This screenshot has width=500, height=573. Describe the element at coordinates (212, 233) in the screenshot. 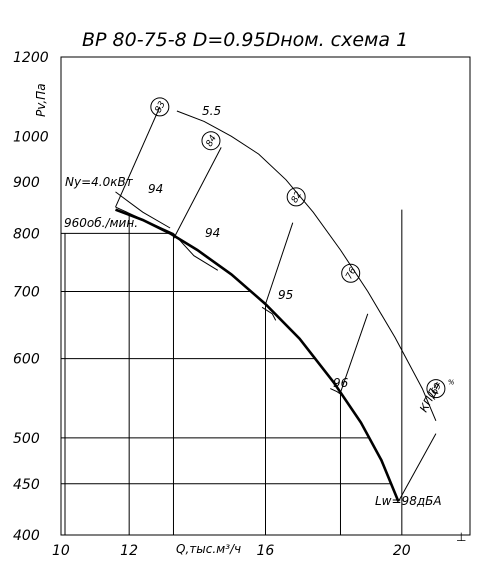

I see `eff-label-94-lower: 94` at that location.